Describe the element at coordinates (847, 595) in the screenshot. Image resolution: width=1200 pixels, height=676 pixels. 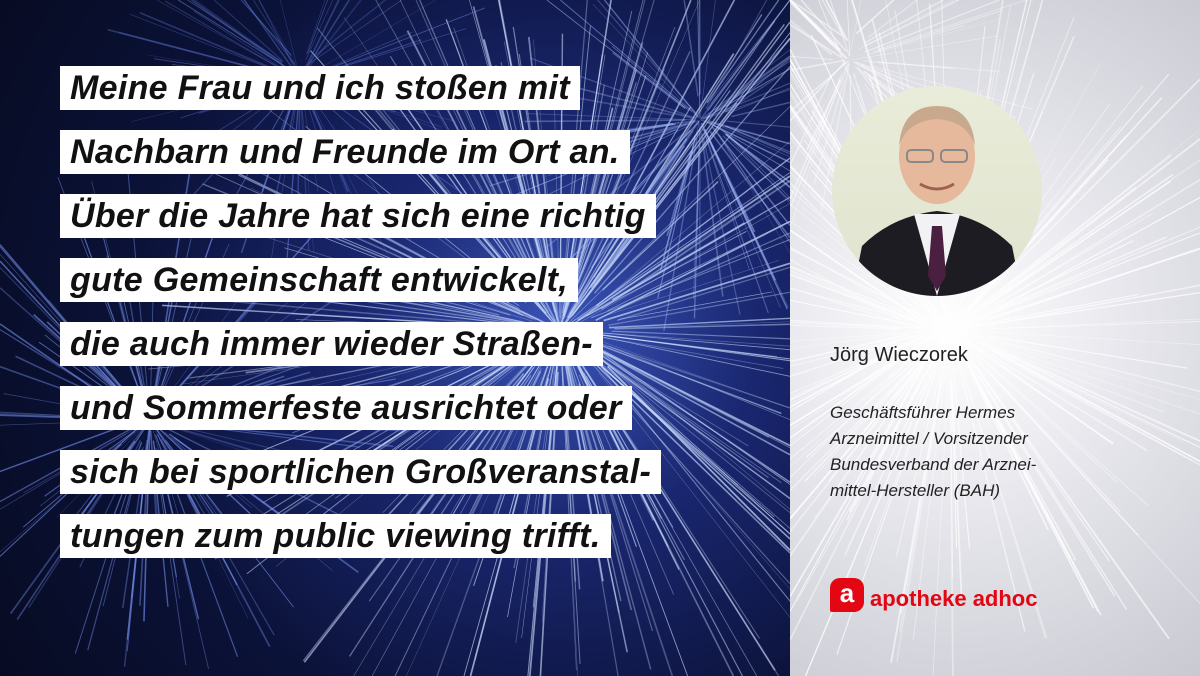
I see `logo-mark-icon: a` at that location.